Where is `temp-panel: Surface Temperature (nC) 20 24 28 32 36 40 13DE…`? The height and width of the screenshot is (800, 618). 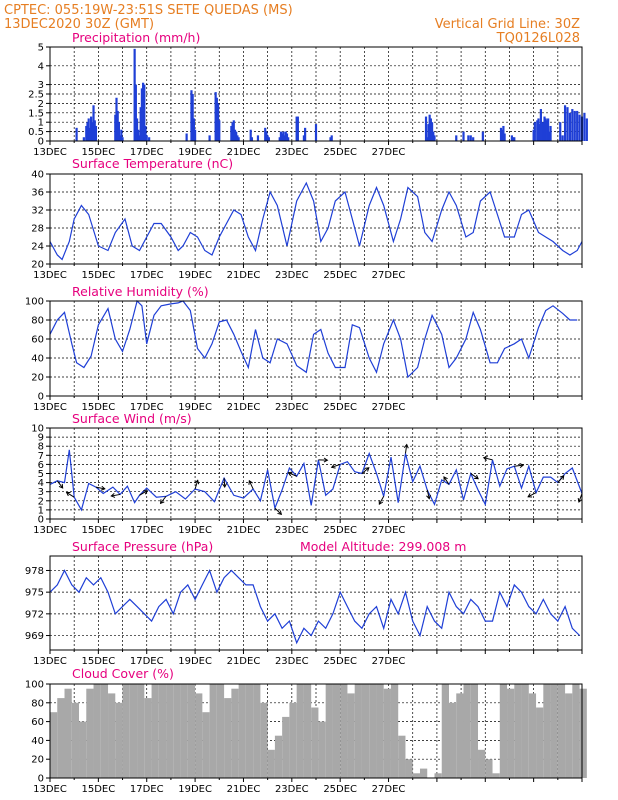
temp-panel: Surface Temperature (nC) 20 24 28 32 36 40 13DE… is located at coordinates (307, 218).